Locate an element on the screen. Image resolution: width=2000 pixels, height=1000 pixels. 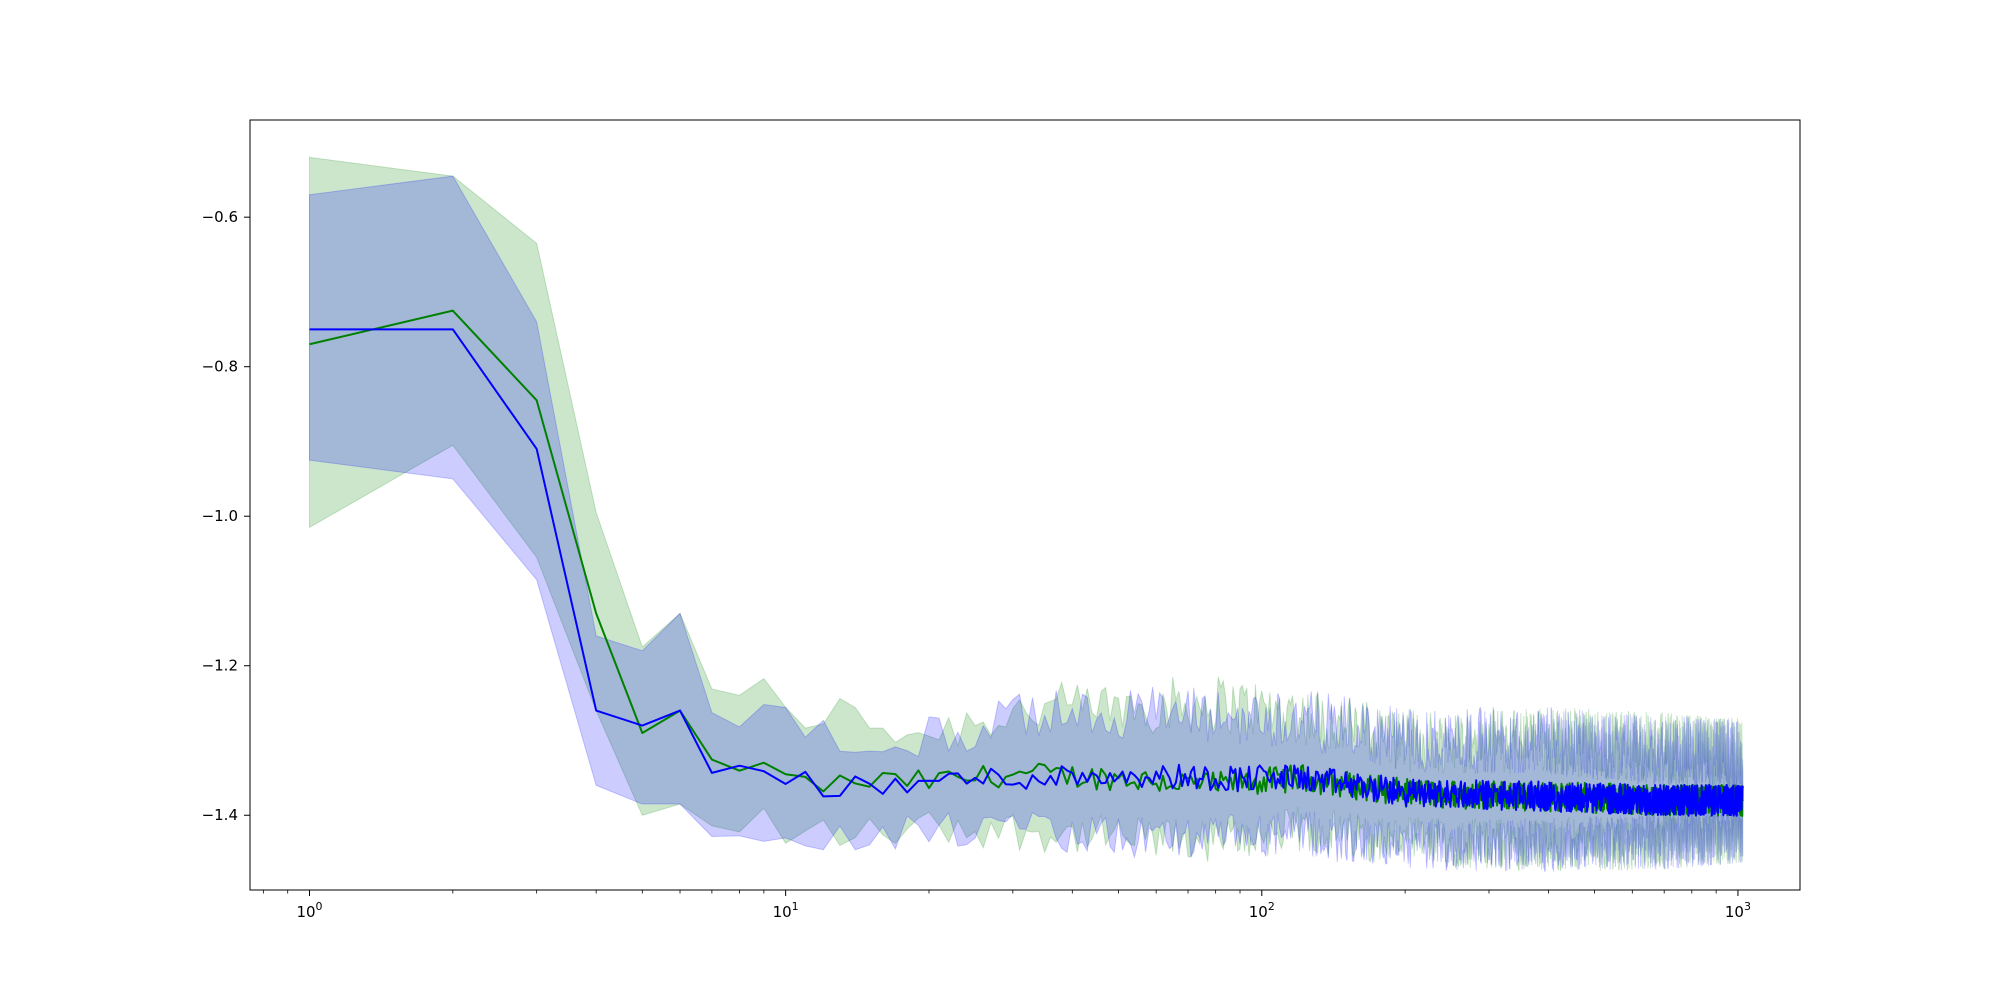
y-tick-label: −1.0 is located at coordinates (220, 516).